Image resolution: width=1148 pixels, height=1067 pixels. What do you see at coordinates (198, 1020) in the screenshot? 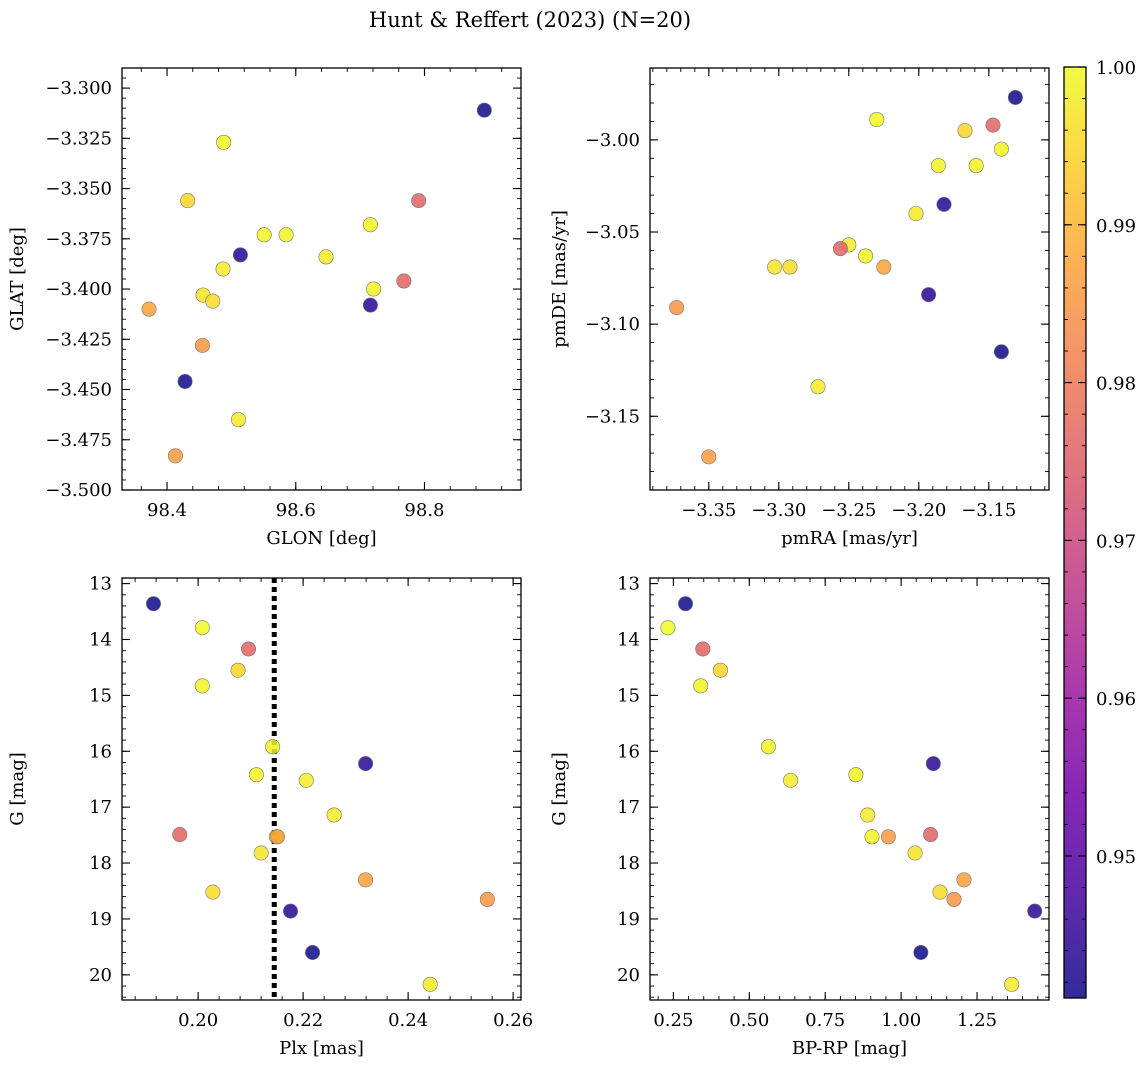
I see `x-tick-label: 0.20` at bounding box center [198, 1020].